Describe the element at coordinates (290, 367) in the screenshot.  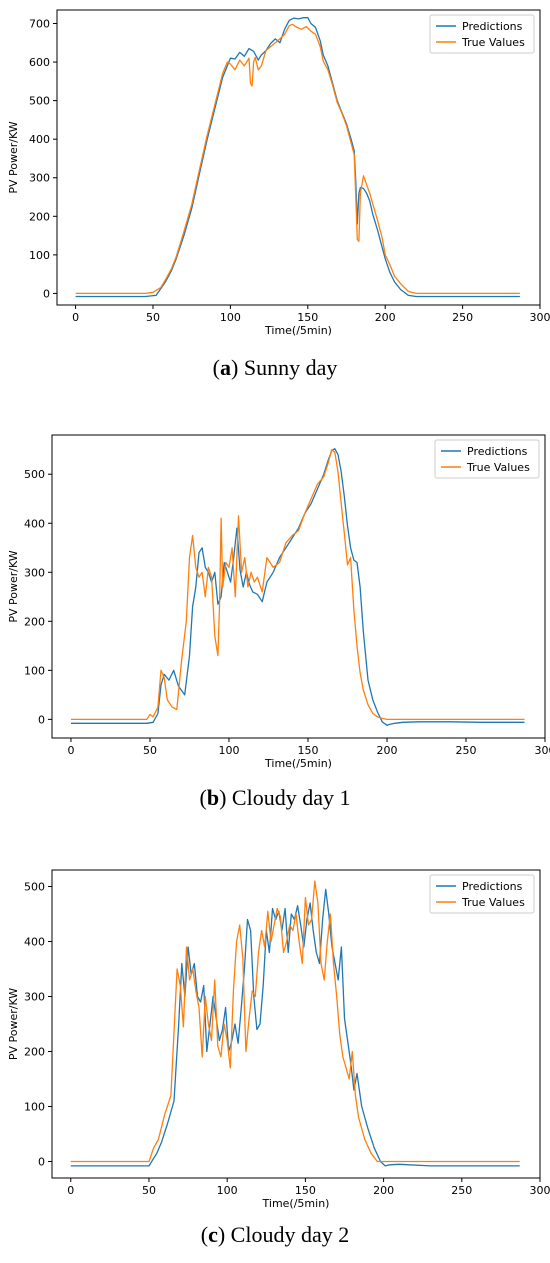
I see `caption-text: Sunny day` at that location.